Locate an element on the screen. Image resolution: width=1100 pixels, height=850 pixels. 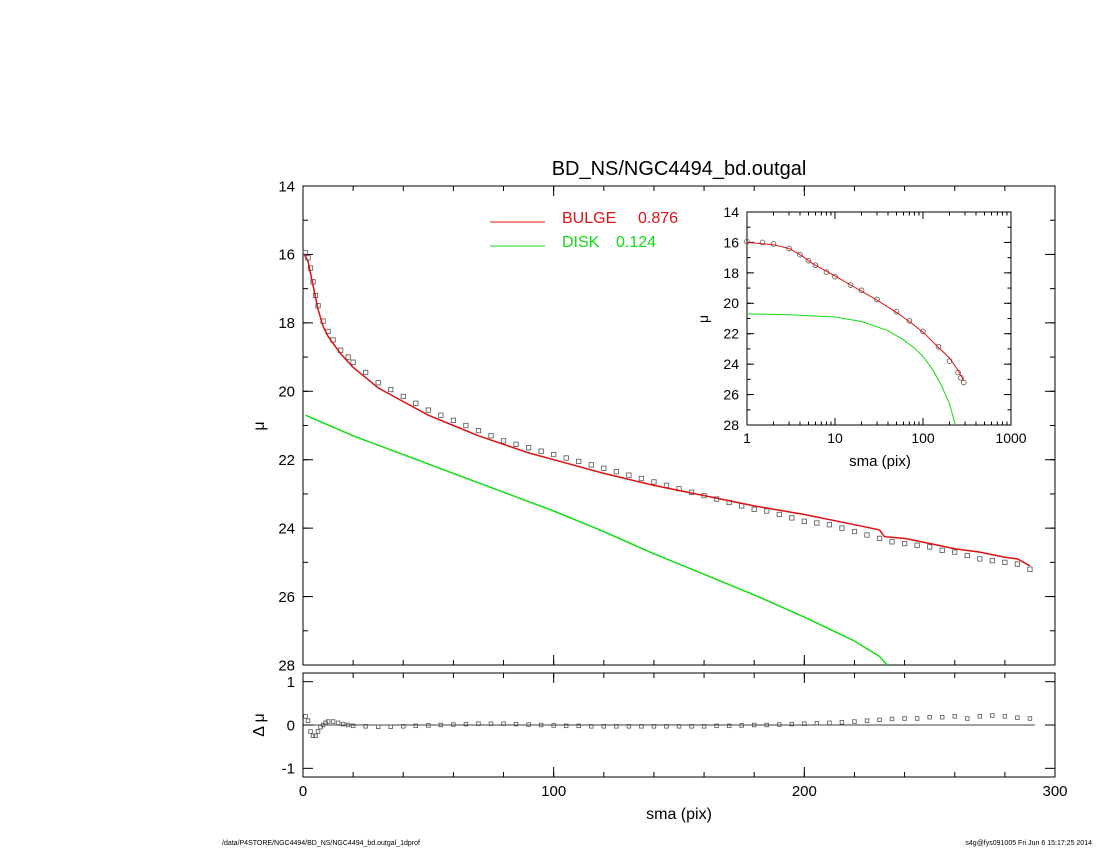
inset-panel: μ sma (pix) 14 16 18 20 22 24 26 281 10 100 1000 is located at coordinates (861, 337).